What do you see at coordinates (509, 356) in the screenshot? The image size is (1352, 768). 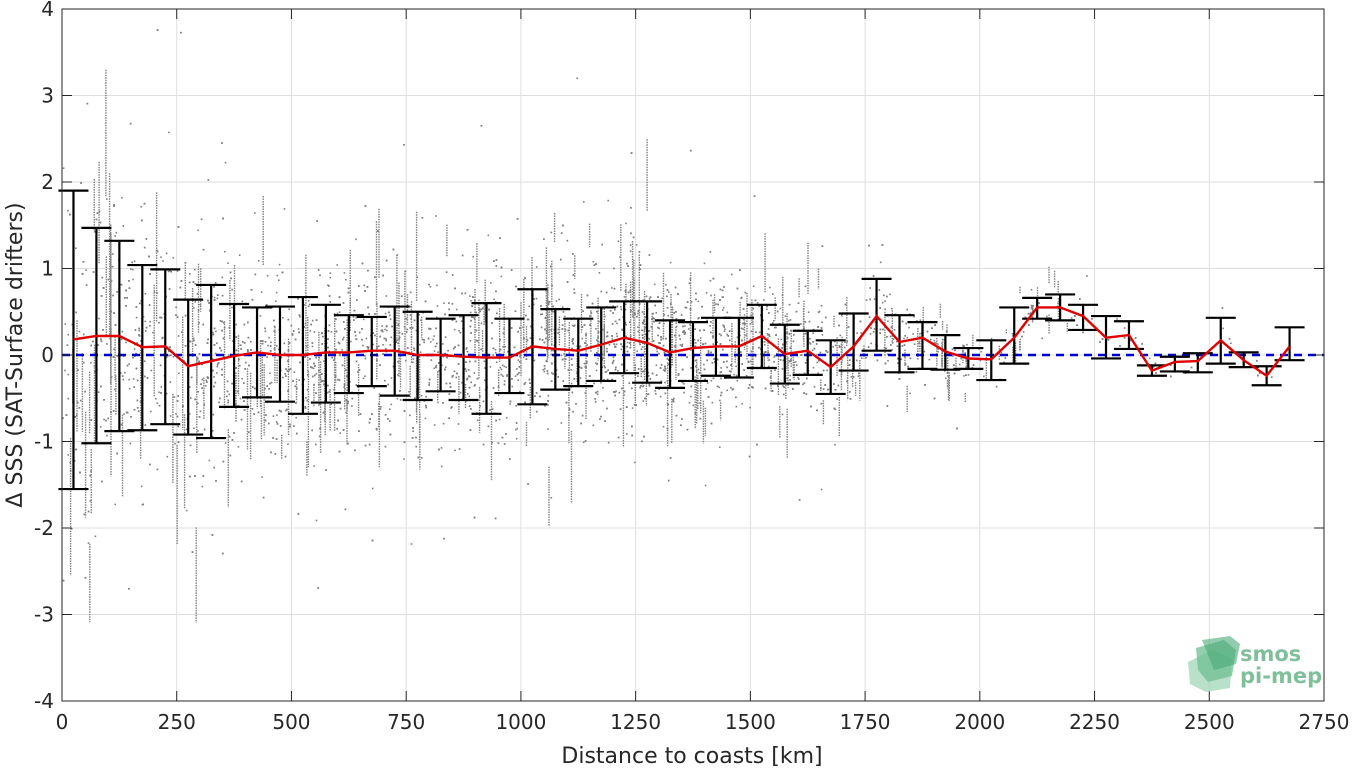 I see `error-bar` at bounding box center [509, 356].